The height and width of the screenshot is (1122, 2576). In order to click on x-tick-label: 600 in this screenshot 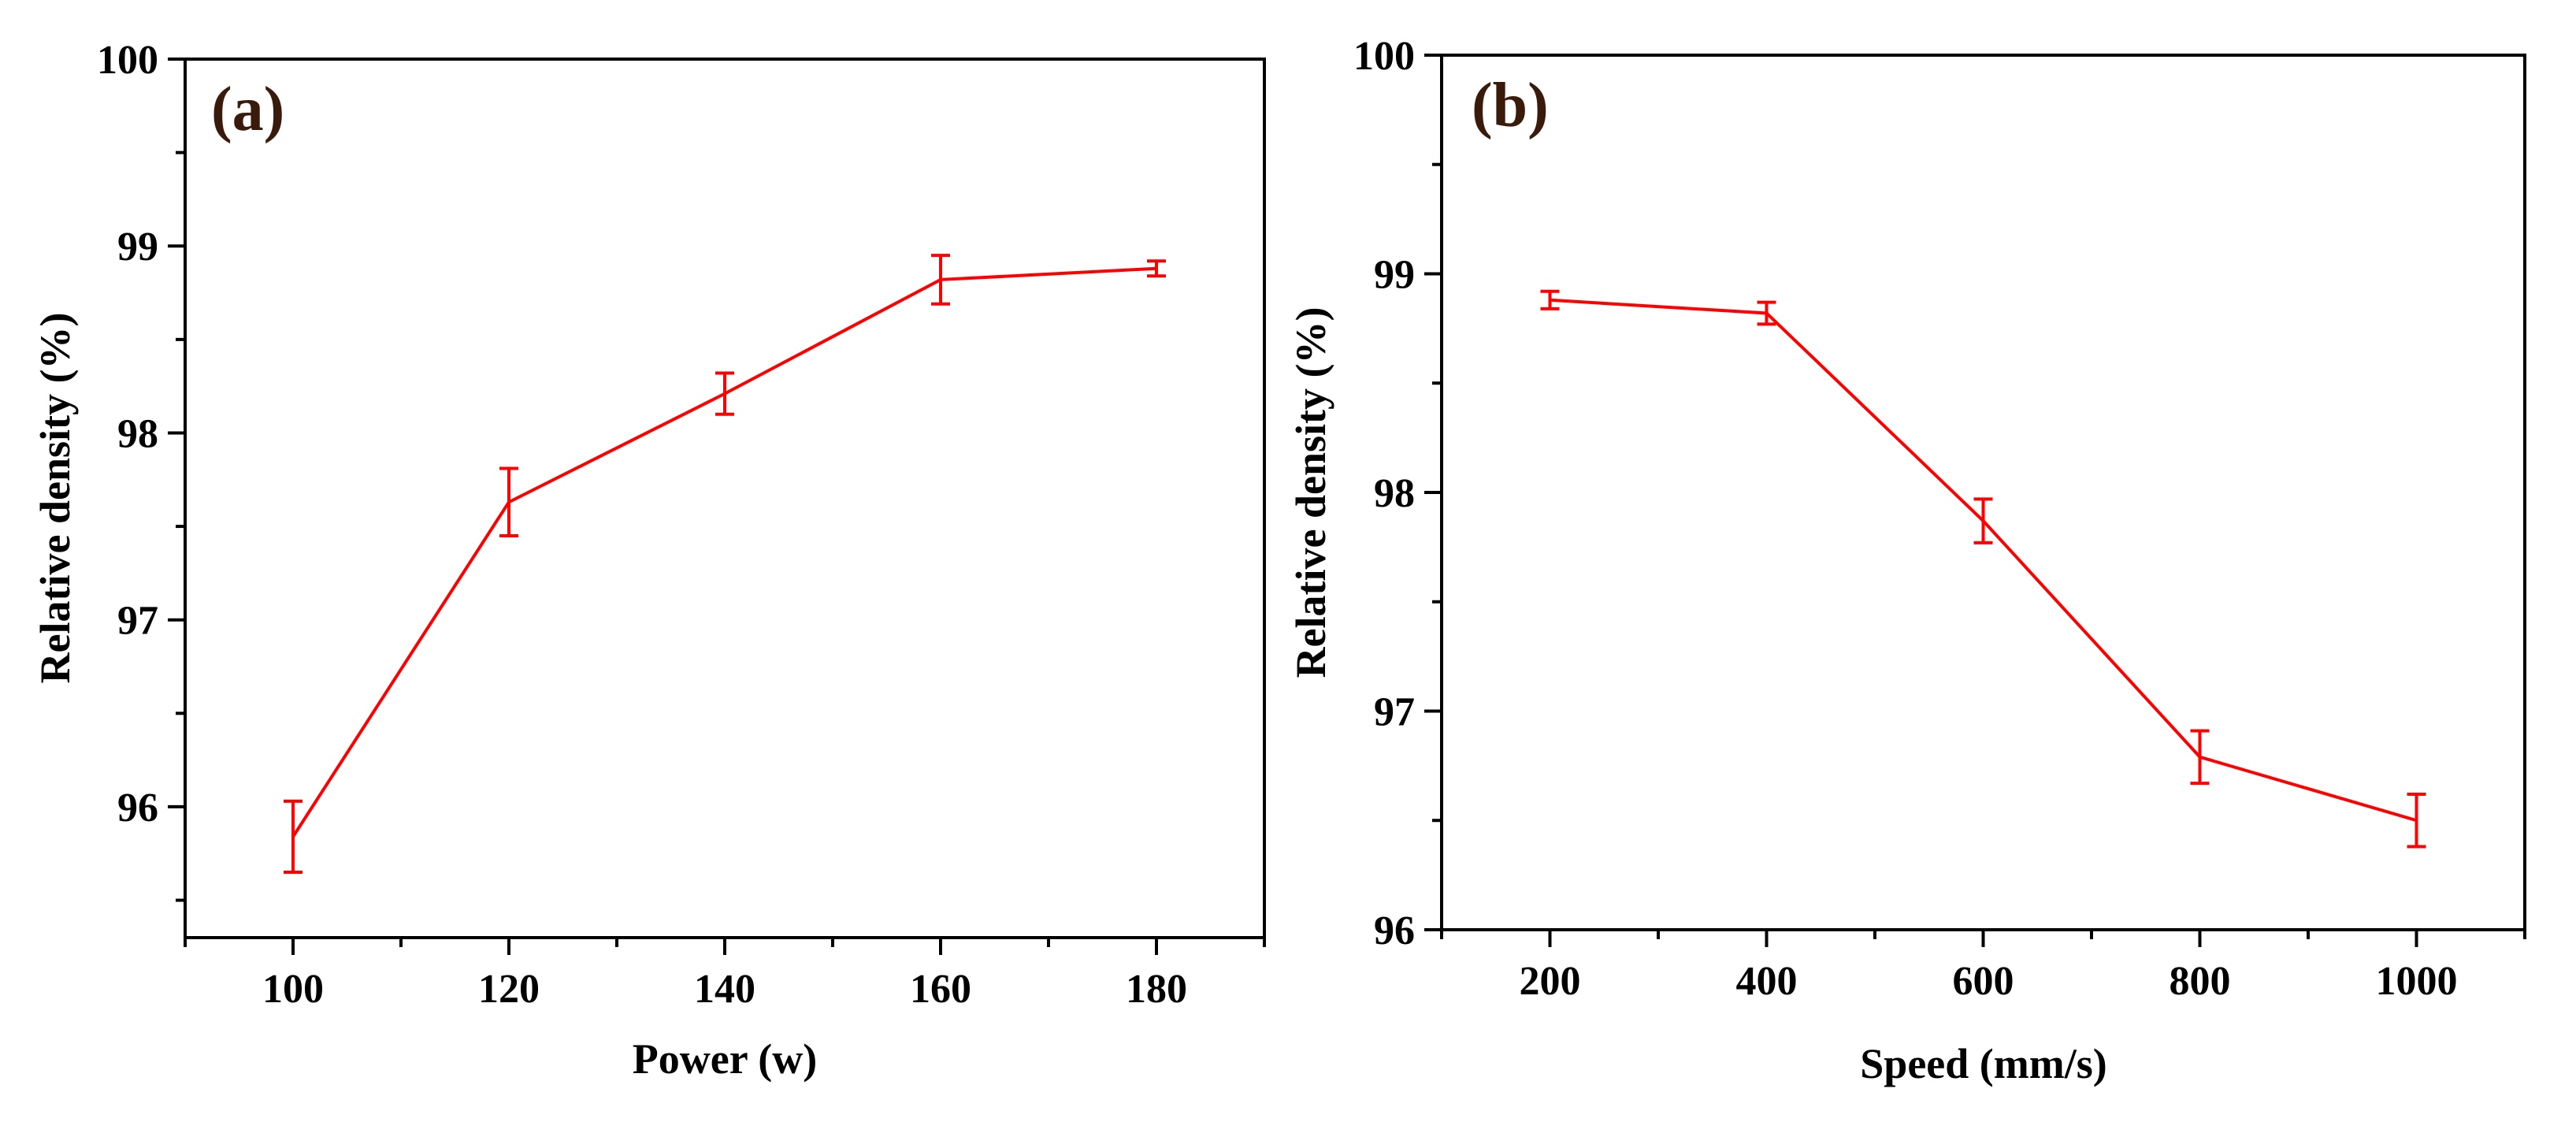, I will do `click(1983, 981)`.